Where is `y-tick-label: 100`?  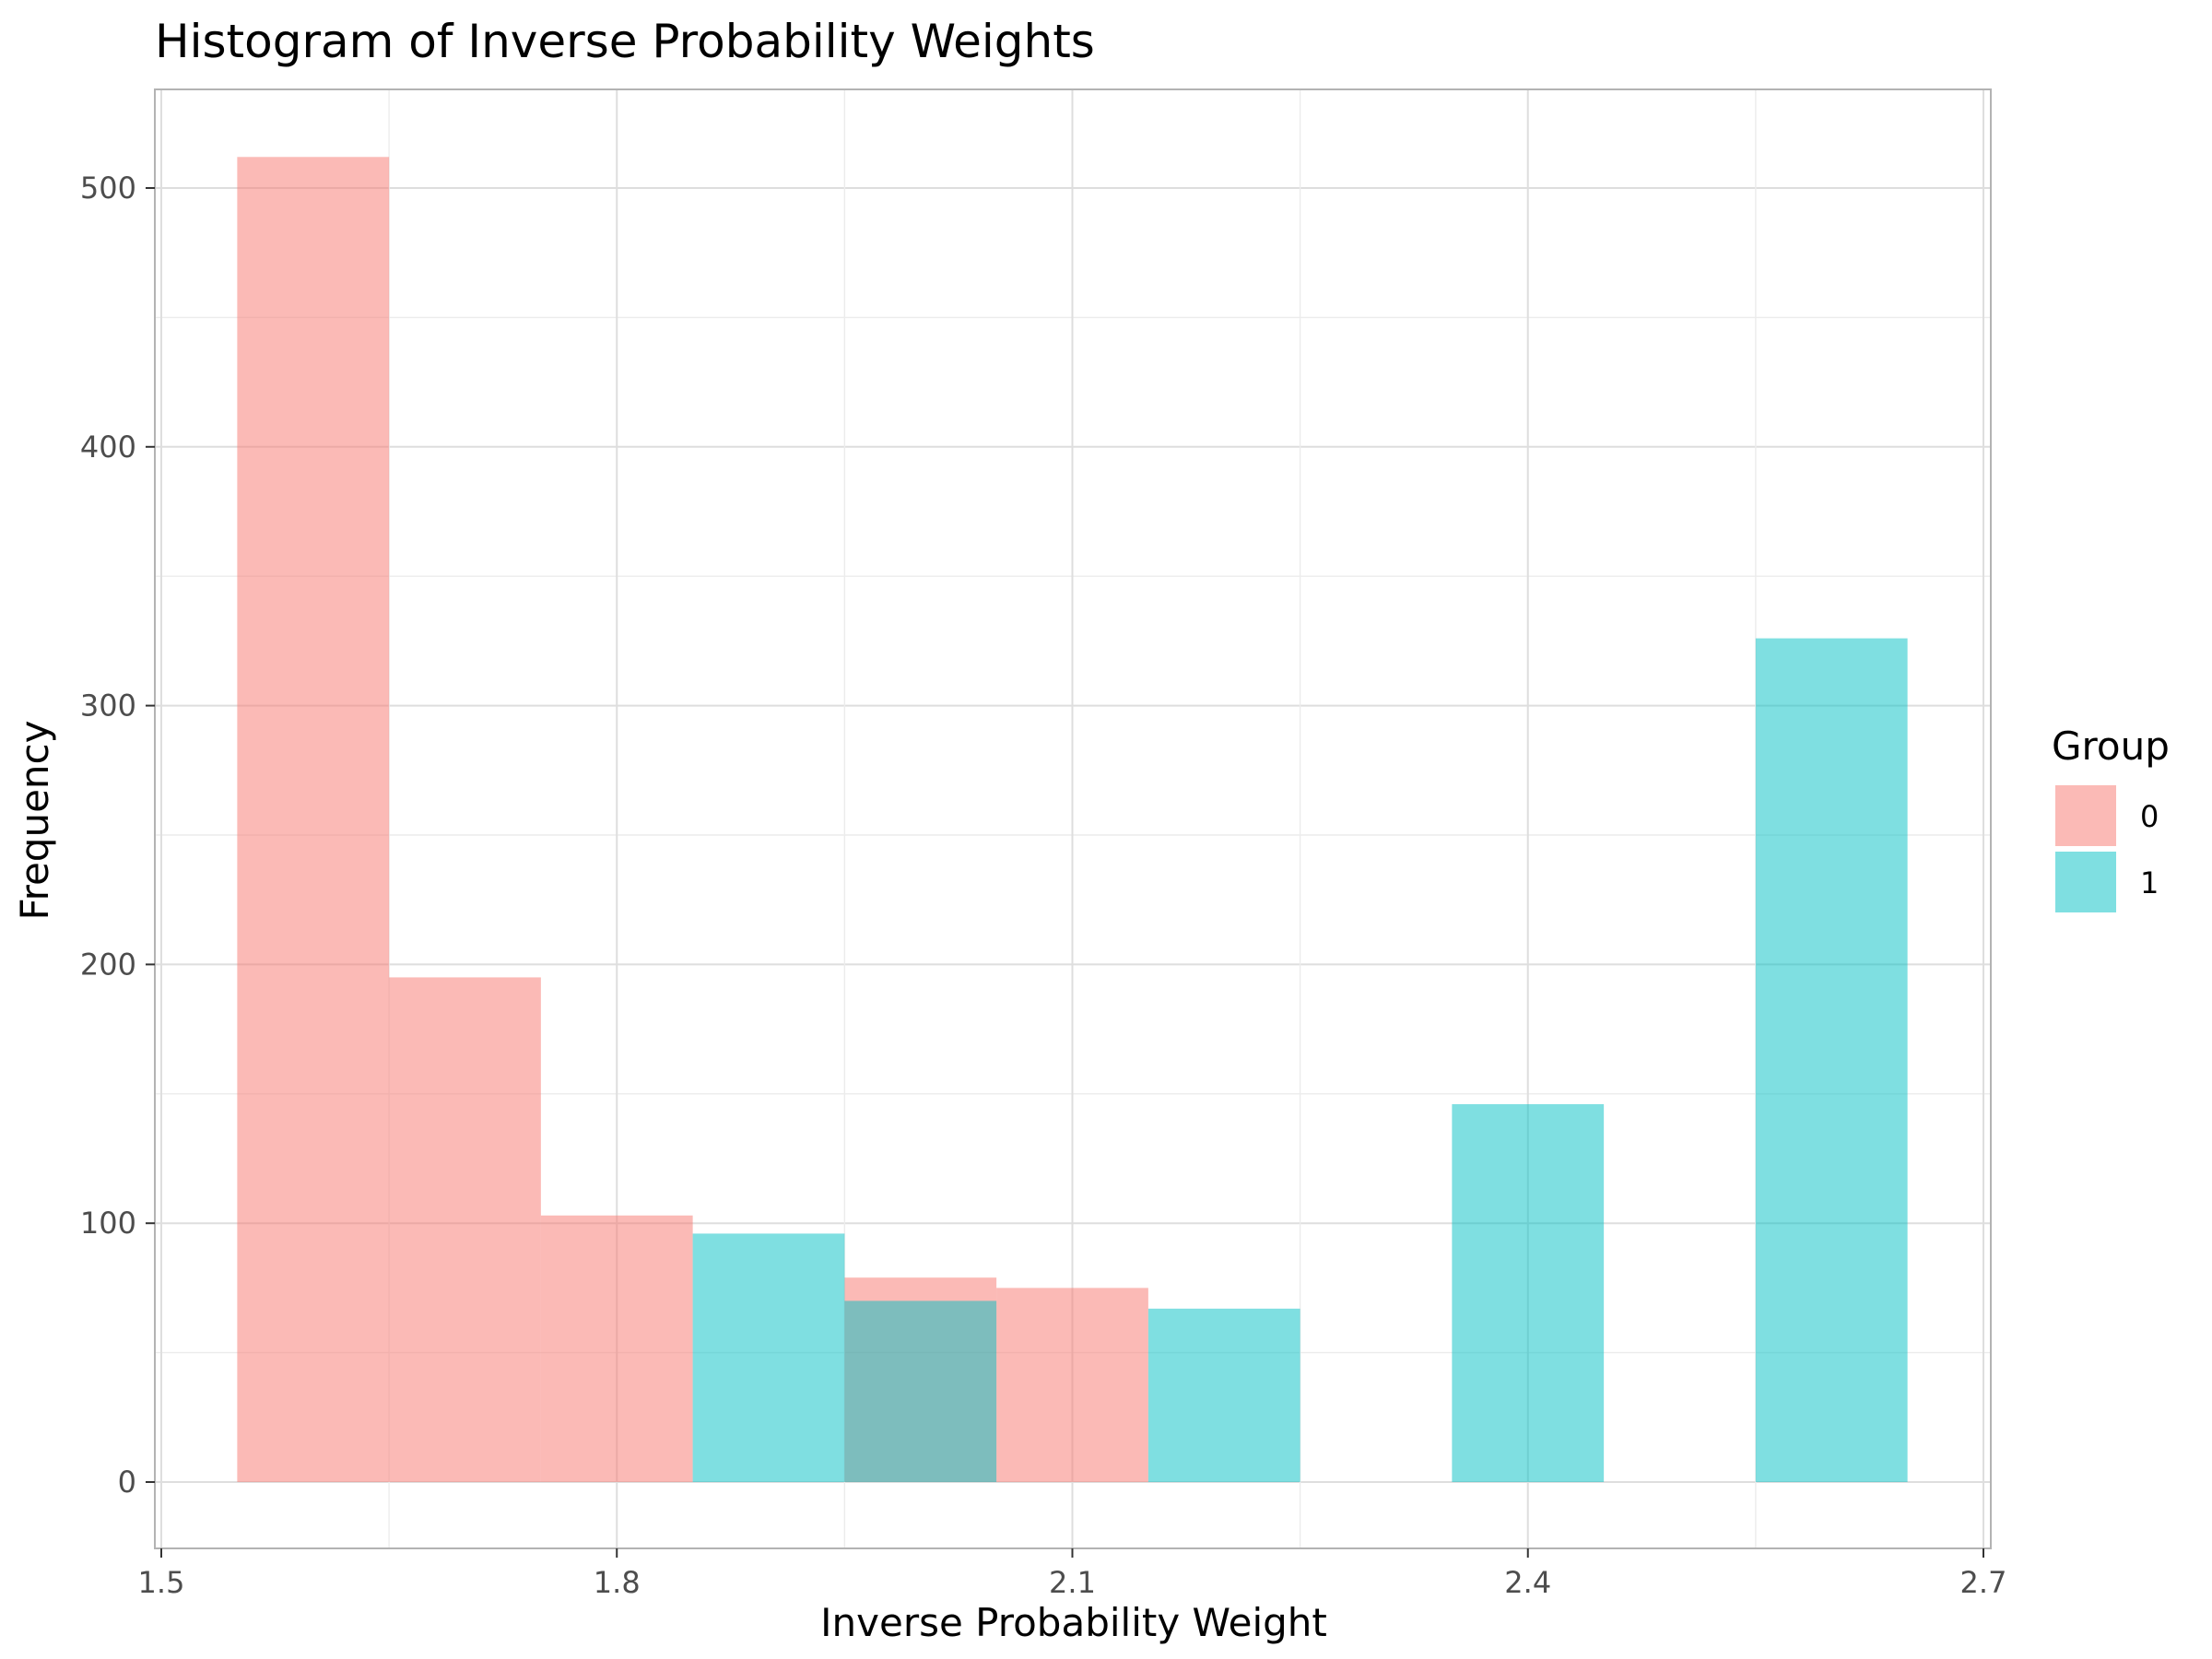
y-tick-label: 100 is located at coordinates (108, 1223).